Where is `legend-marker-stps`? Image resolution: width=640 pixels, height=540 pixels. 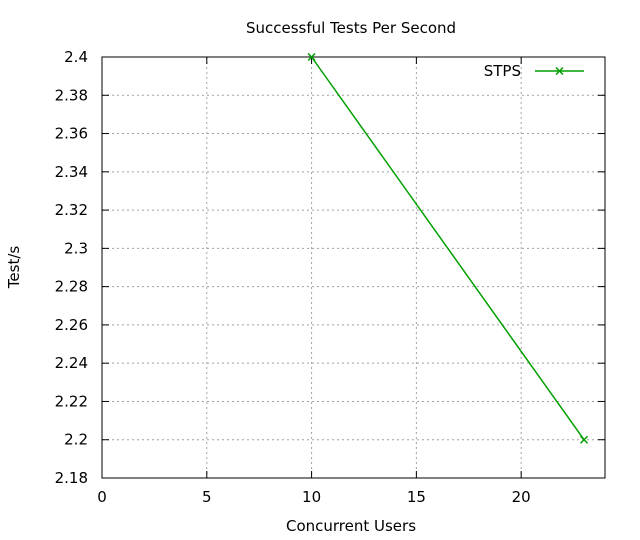
legend-marker-stps is located at coordinates (559, 71).